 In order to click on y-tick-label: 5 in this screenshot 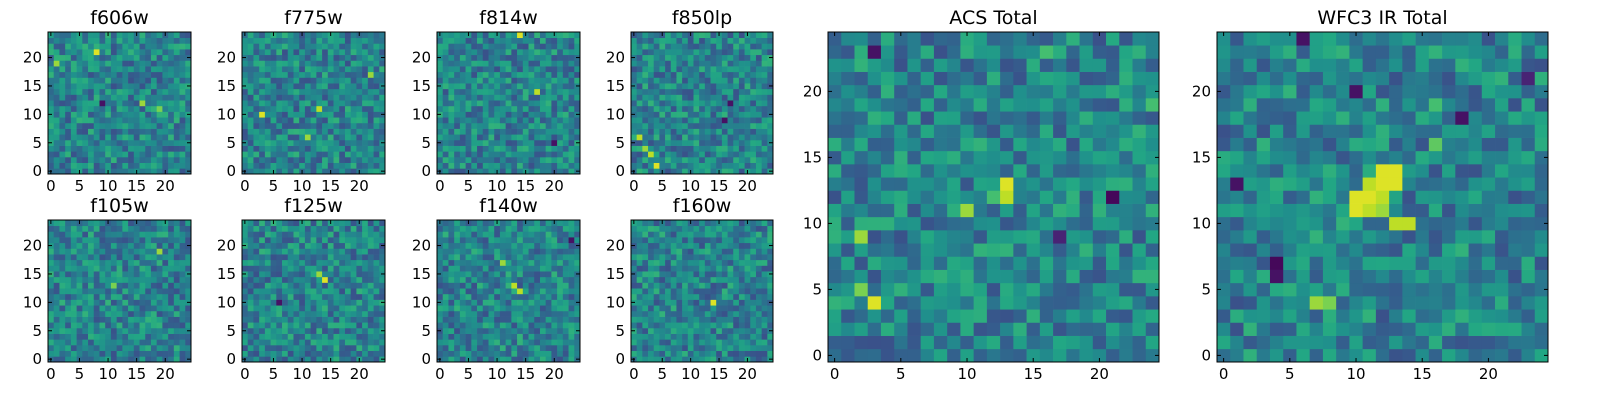, I will do `click(426, 331)`.